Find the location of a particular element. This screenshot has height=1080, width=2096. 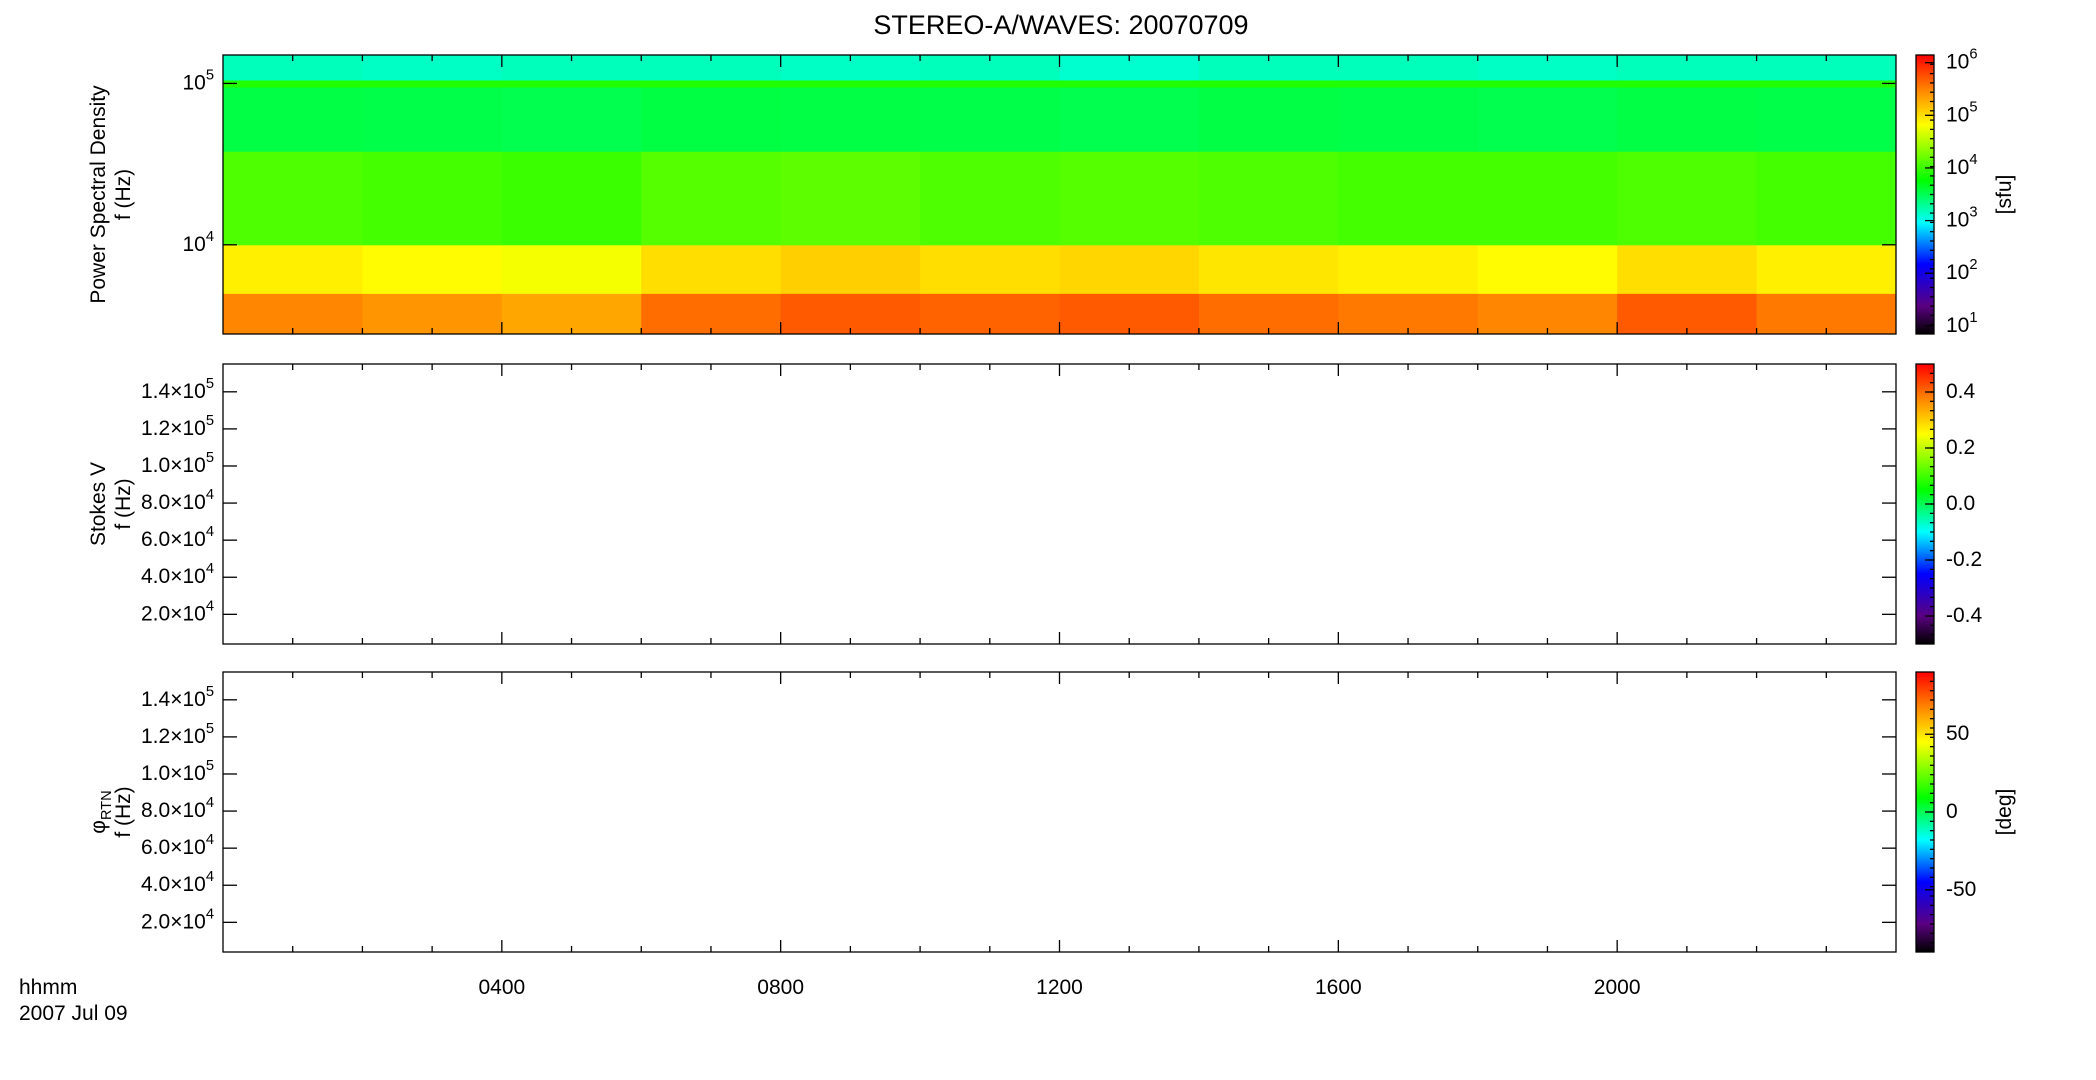

chart-title: STEREO-A/WAVES: 20070709 is located at coordinates (1060, 25).